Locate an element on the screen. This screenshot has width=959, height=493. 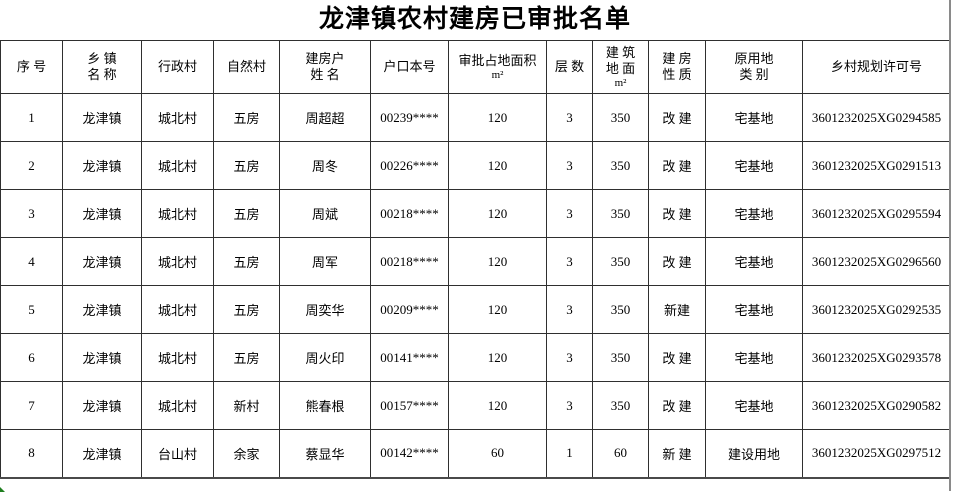
cell-rural-planning-permit-no: 3601232025XG0297512 is located at coordinates (876, 453).